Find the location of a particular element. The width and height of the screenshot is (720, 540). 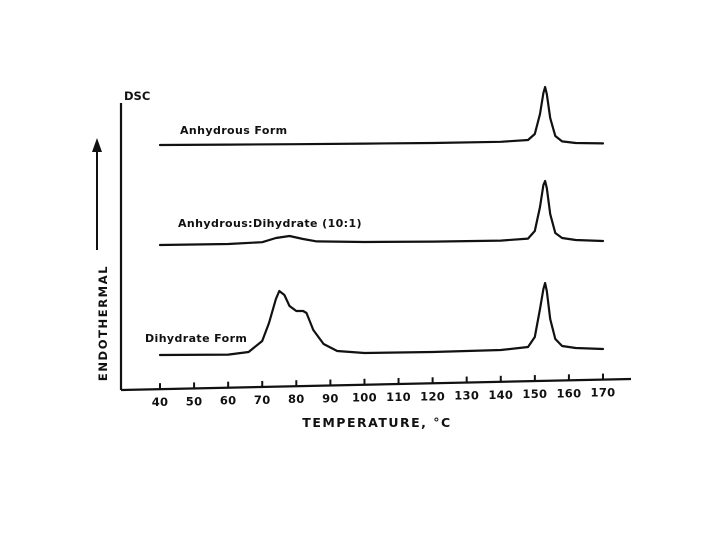

x-tick-label: 170 is located at coordinates (603, 393).